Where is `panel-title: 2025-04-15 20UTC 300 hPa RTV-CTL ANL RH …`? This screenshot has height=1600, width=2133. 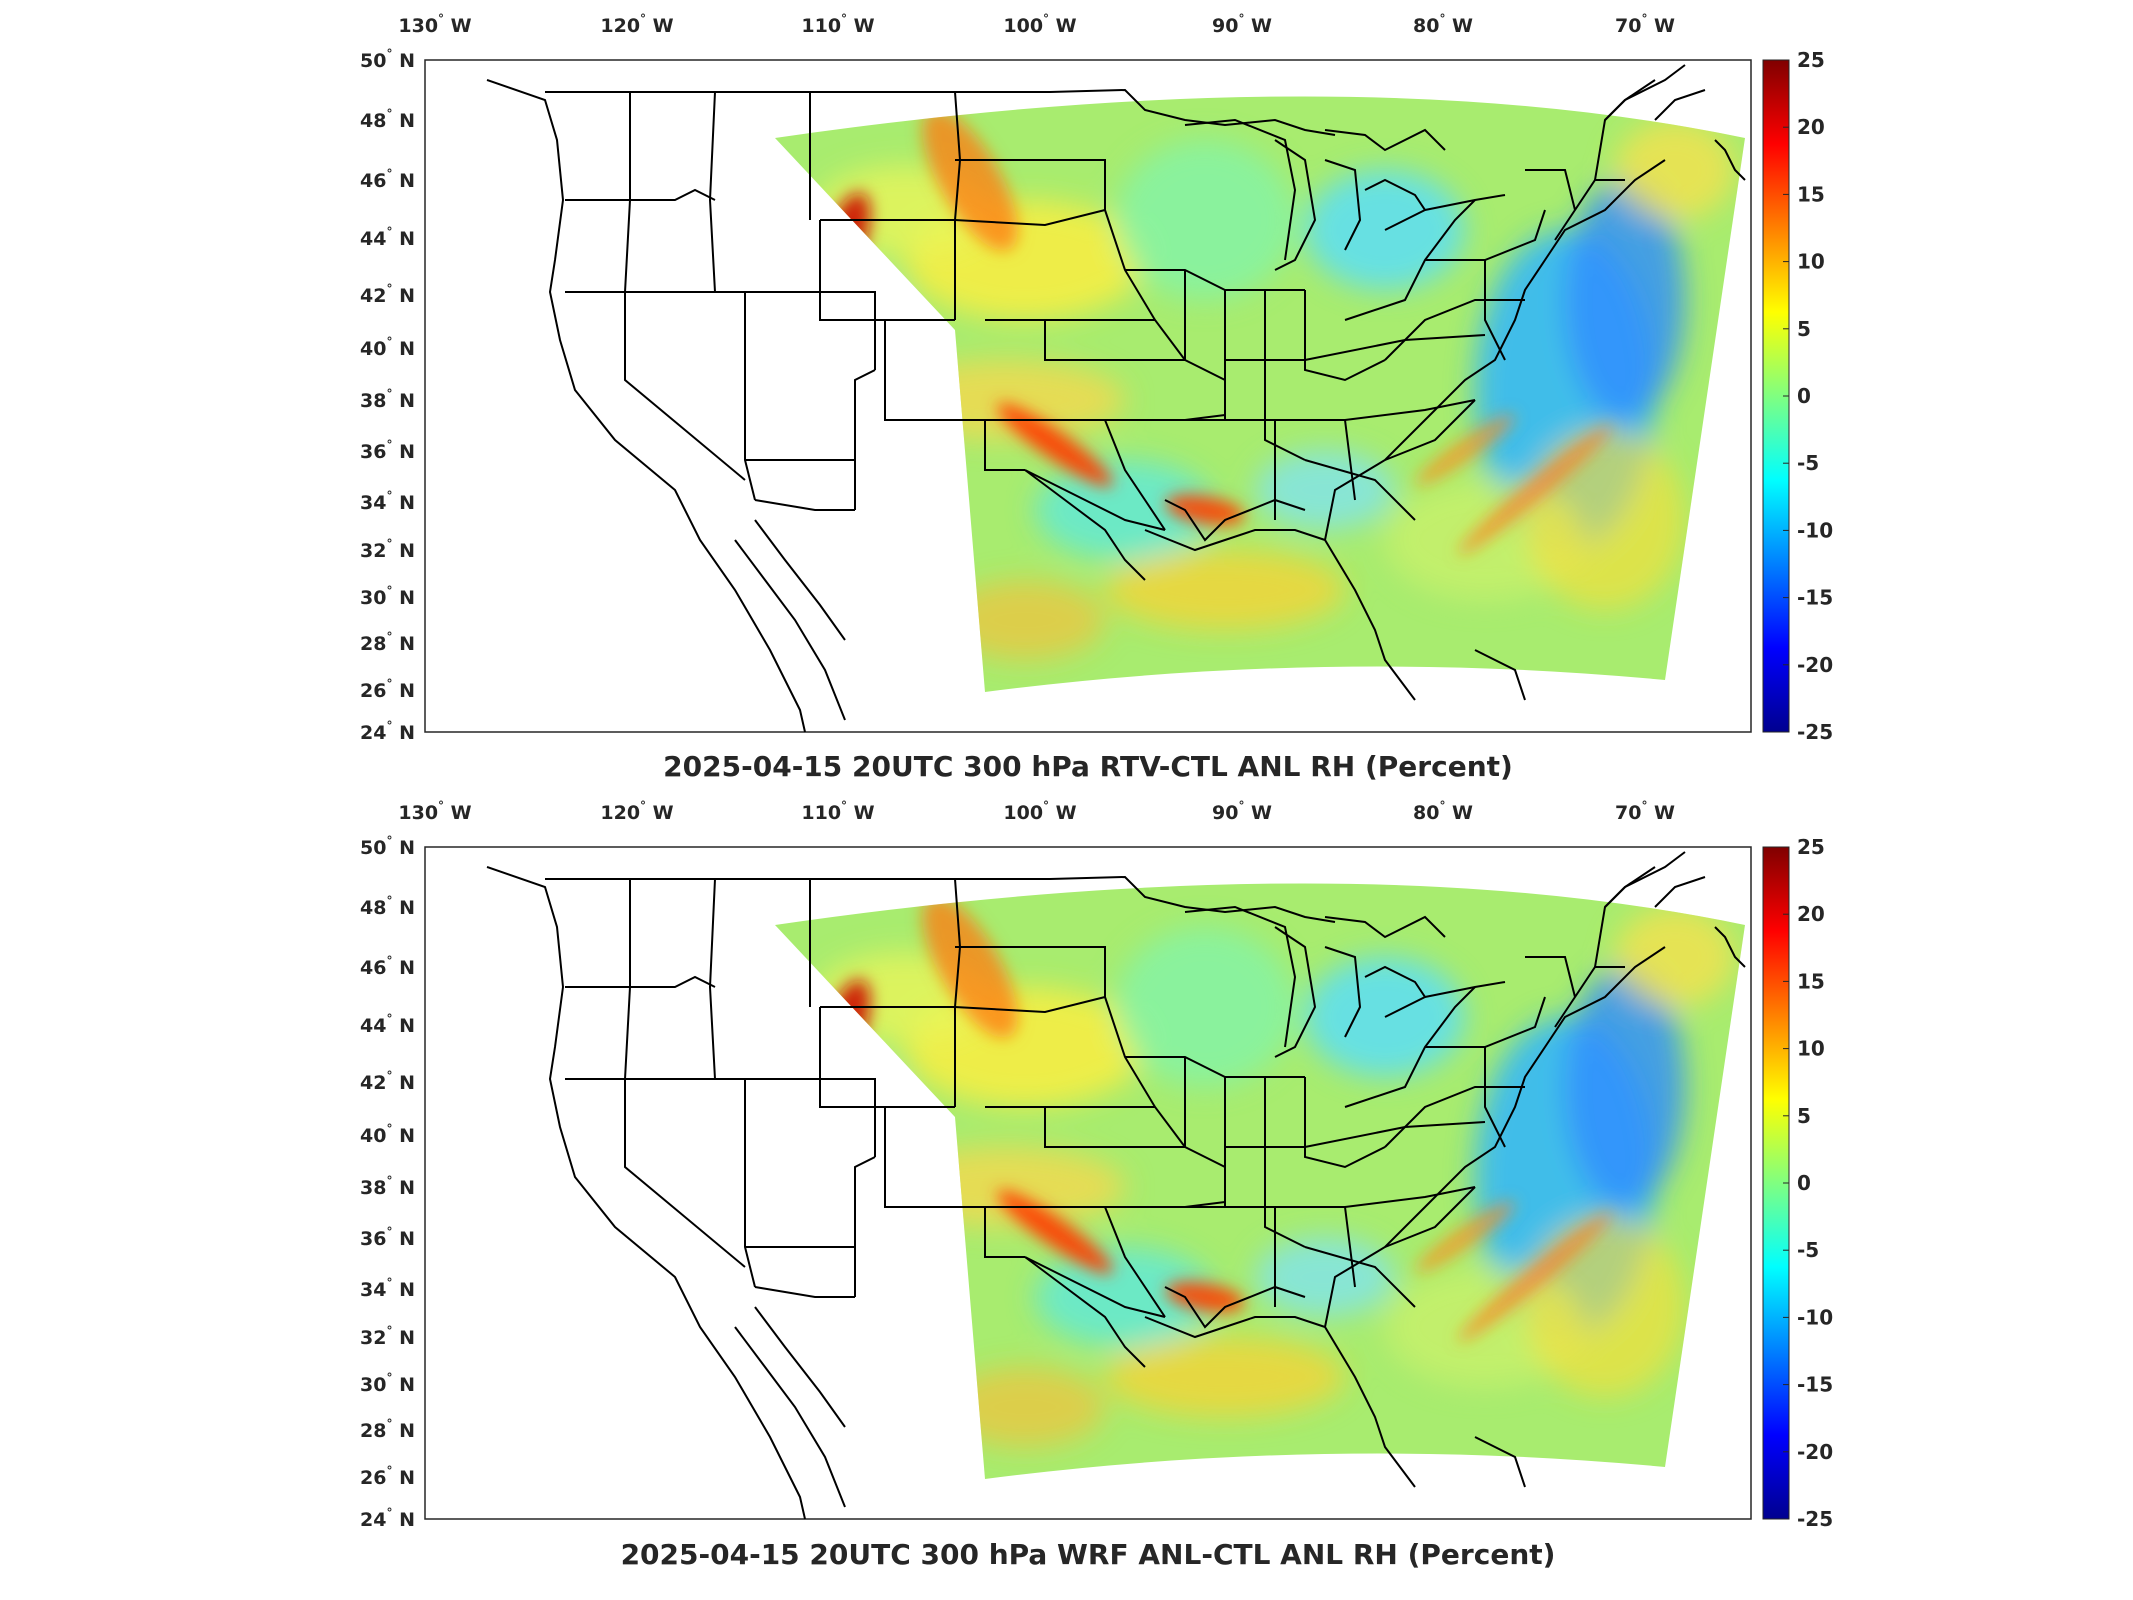
panel-title: 2025-04-15 20UTC 300 hPa RTV-CTL ANL RH … is located at coordinates (1088, 766).